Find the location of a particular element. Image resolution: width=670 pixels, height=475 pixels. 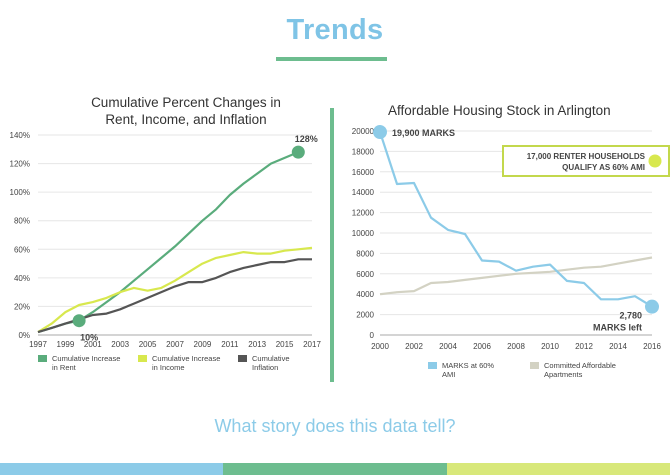

annotation-label-2780-line-1: 2,780 is located at coordinates (630, 316).